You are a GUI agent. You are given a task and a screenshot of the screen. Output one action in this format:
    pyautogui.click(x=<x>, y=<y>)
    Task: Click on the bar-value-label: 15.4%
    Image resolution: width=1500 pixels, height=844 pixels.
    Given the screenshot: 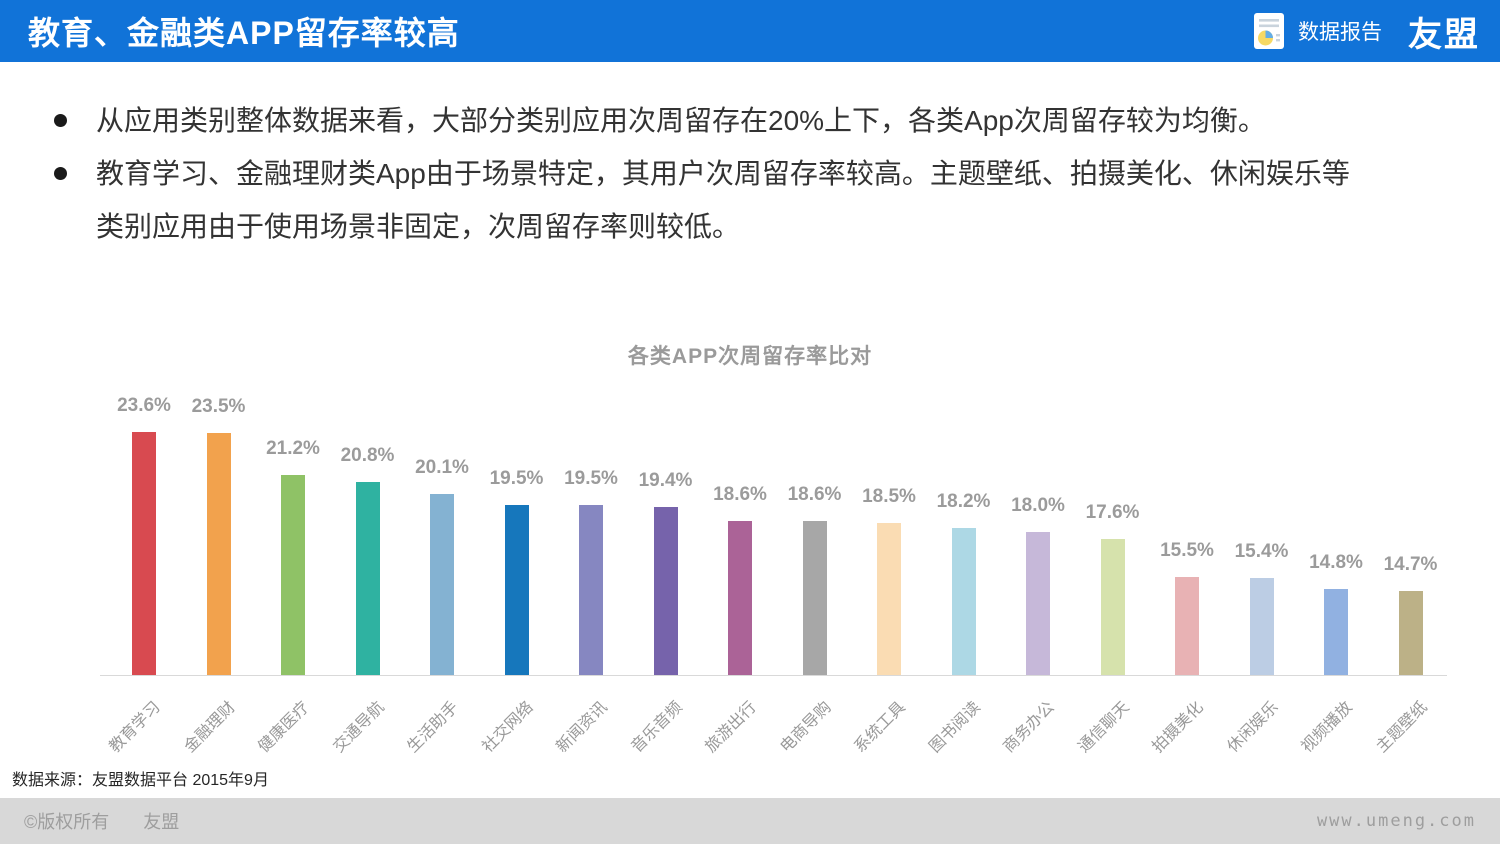 What is the action you would take?
    pyautogui.click(x=1261, y=552)
    